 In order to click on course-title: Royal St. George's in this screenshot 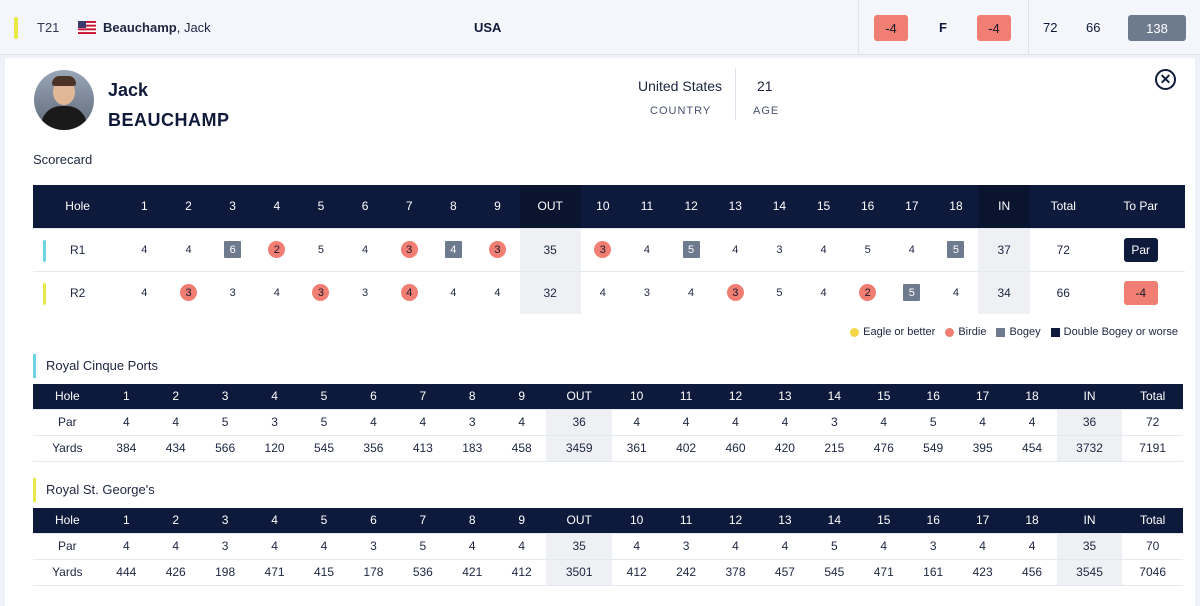, I will do `click(94, 490)`.